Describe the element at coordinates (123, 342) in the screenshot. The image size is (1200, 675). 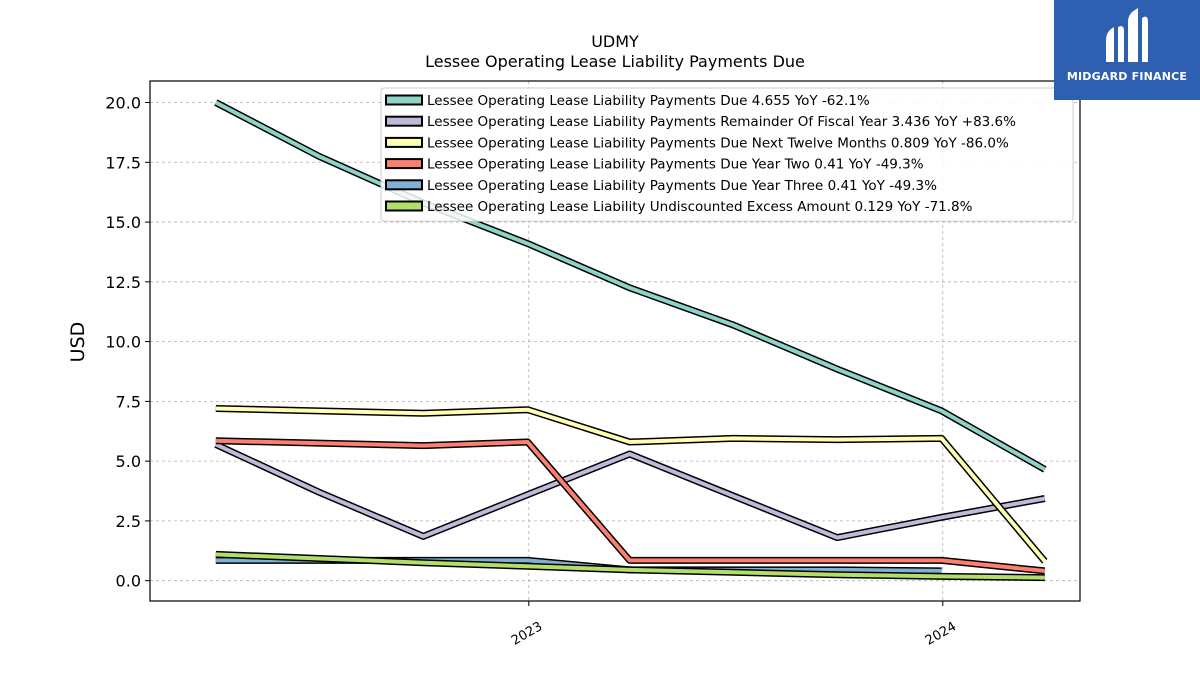
I see `y-tick-label: 10.0` at that location.